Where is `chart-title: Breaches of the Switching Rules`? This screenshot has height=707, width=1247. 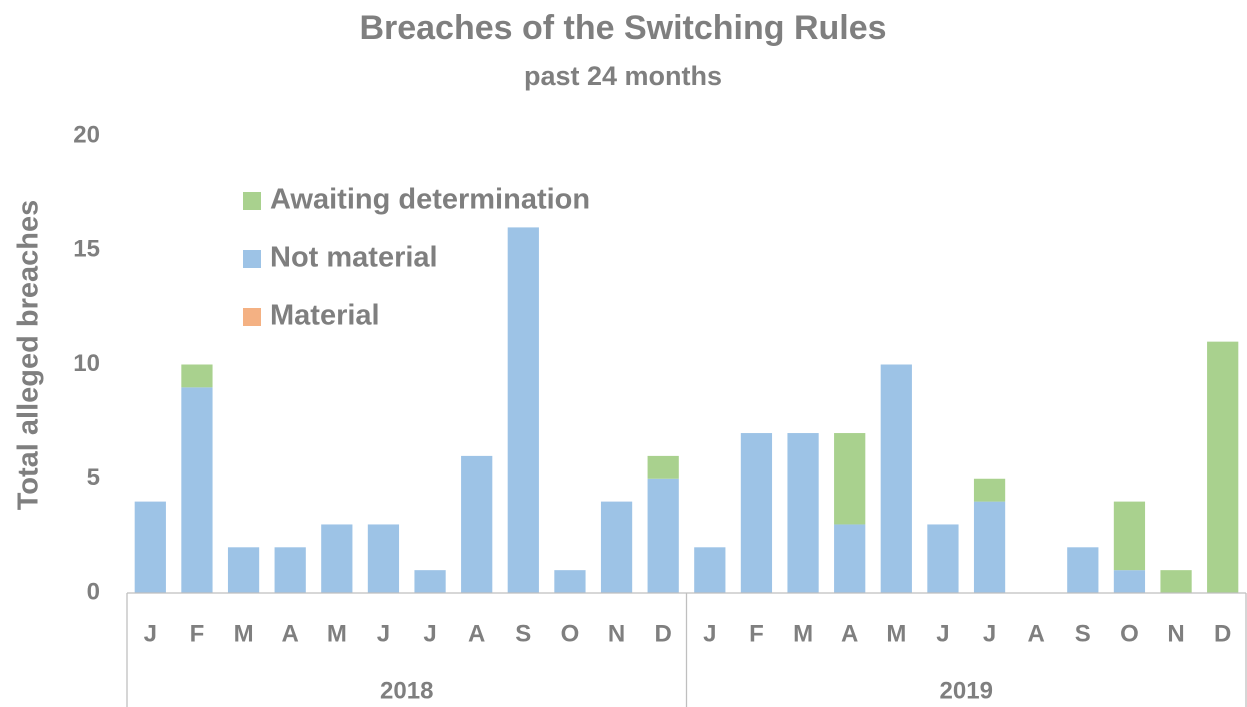
chart-title: Breaches of the Switching Rules is located at coordinates (622, 28).